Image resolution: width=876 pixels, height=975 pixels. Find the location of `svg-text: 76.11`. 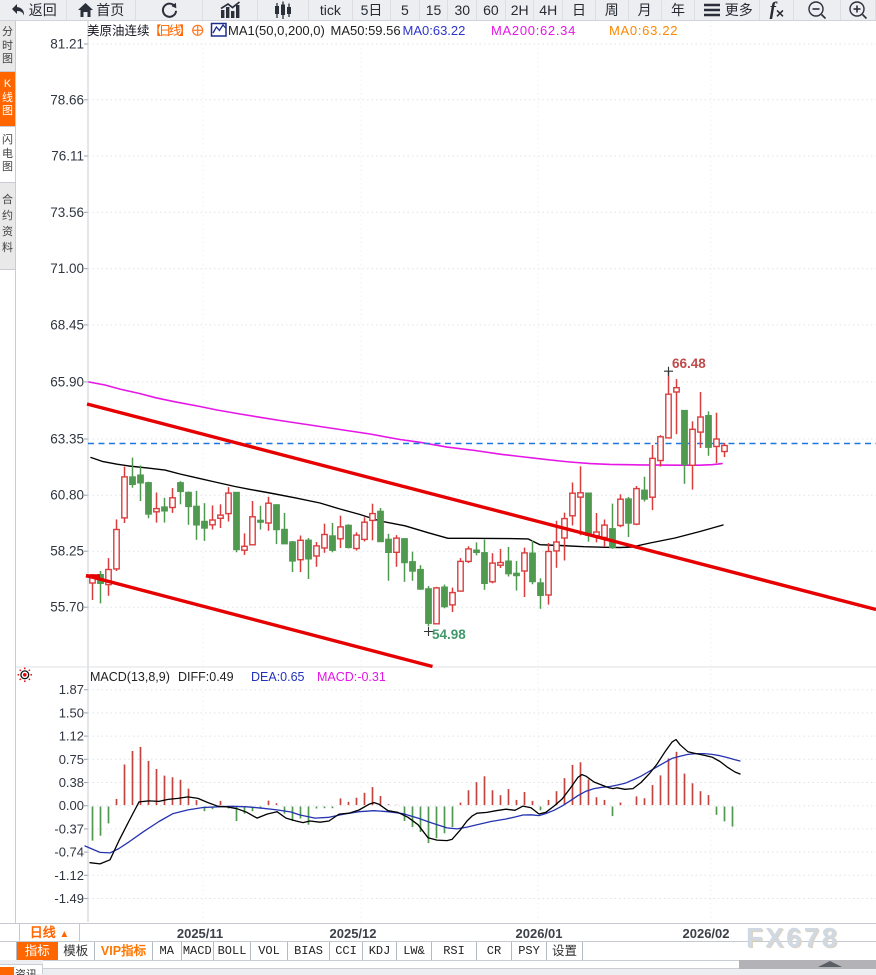

svg-text: 76.11 is located at coordinates (67, 156).